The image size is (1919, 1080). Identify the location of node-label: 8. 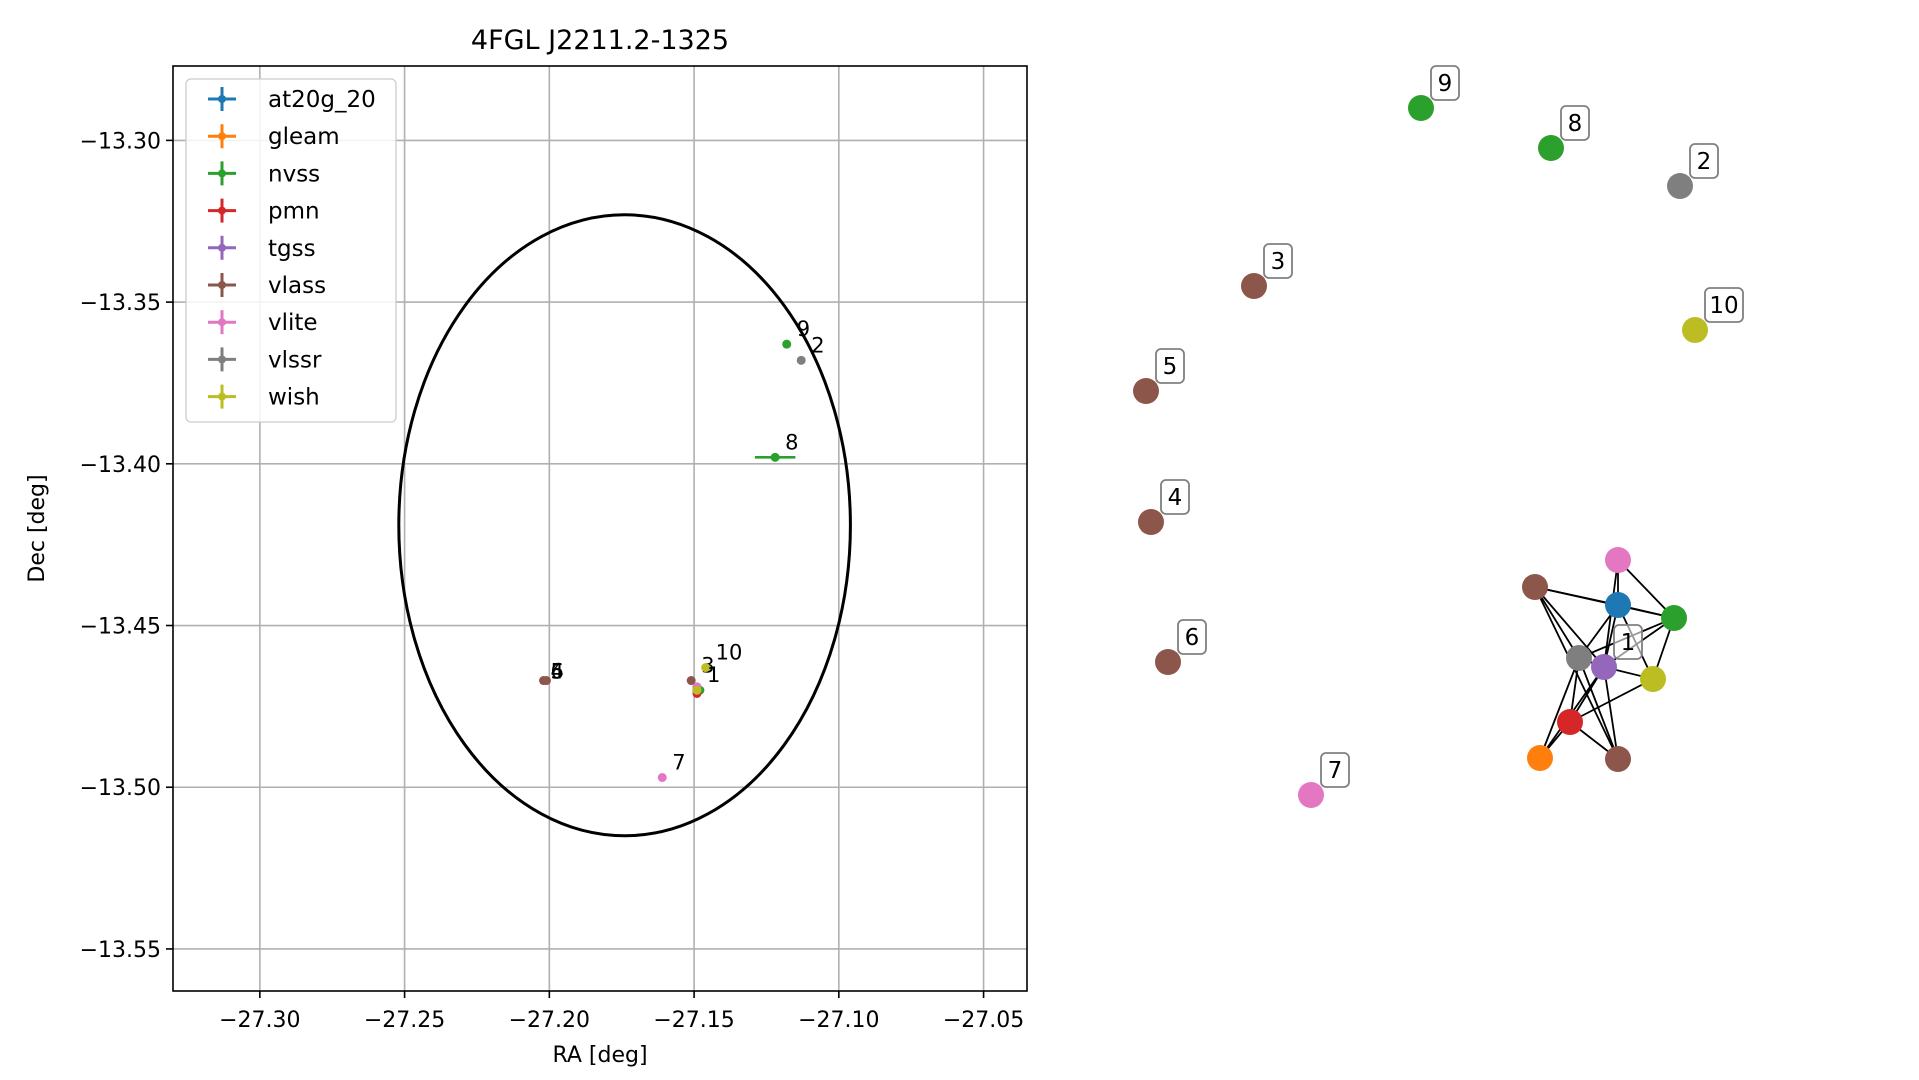
(1575, 124).